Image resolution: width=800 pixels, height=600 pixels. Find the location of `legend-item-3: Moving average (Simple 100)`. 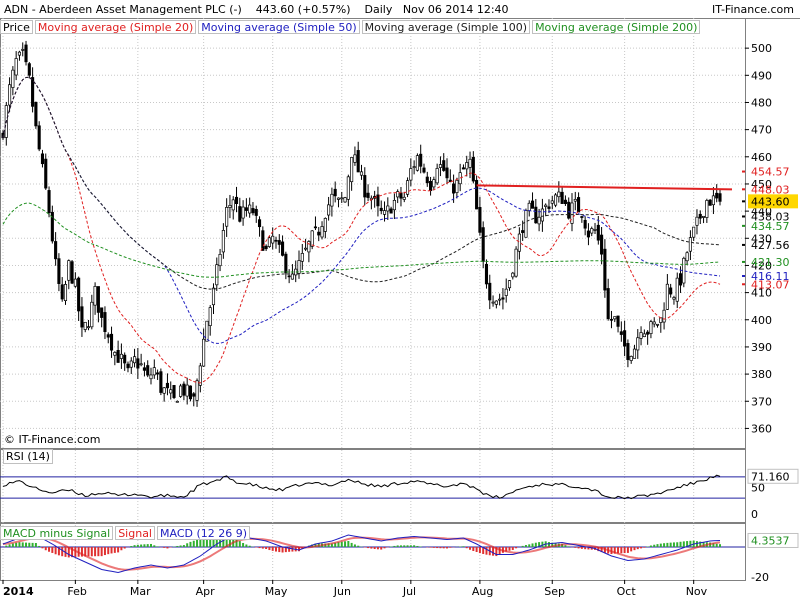

legend-item-3: Moving average (Simple 100) is located at coordinates (446, 27).